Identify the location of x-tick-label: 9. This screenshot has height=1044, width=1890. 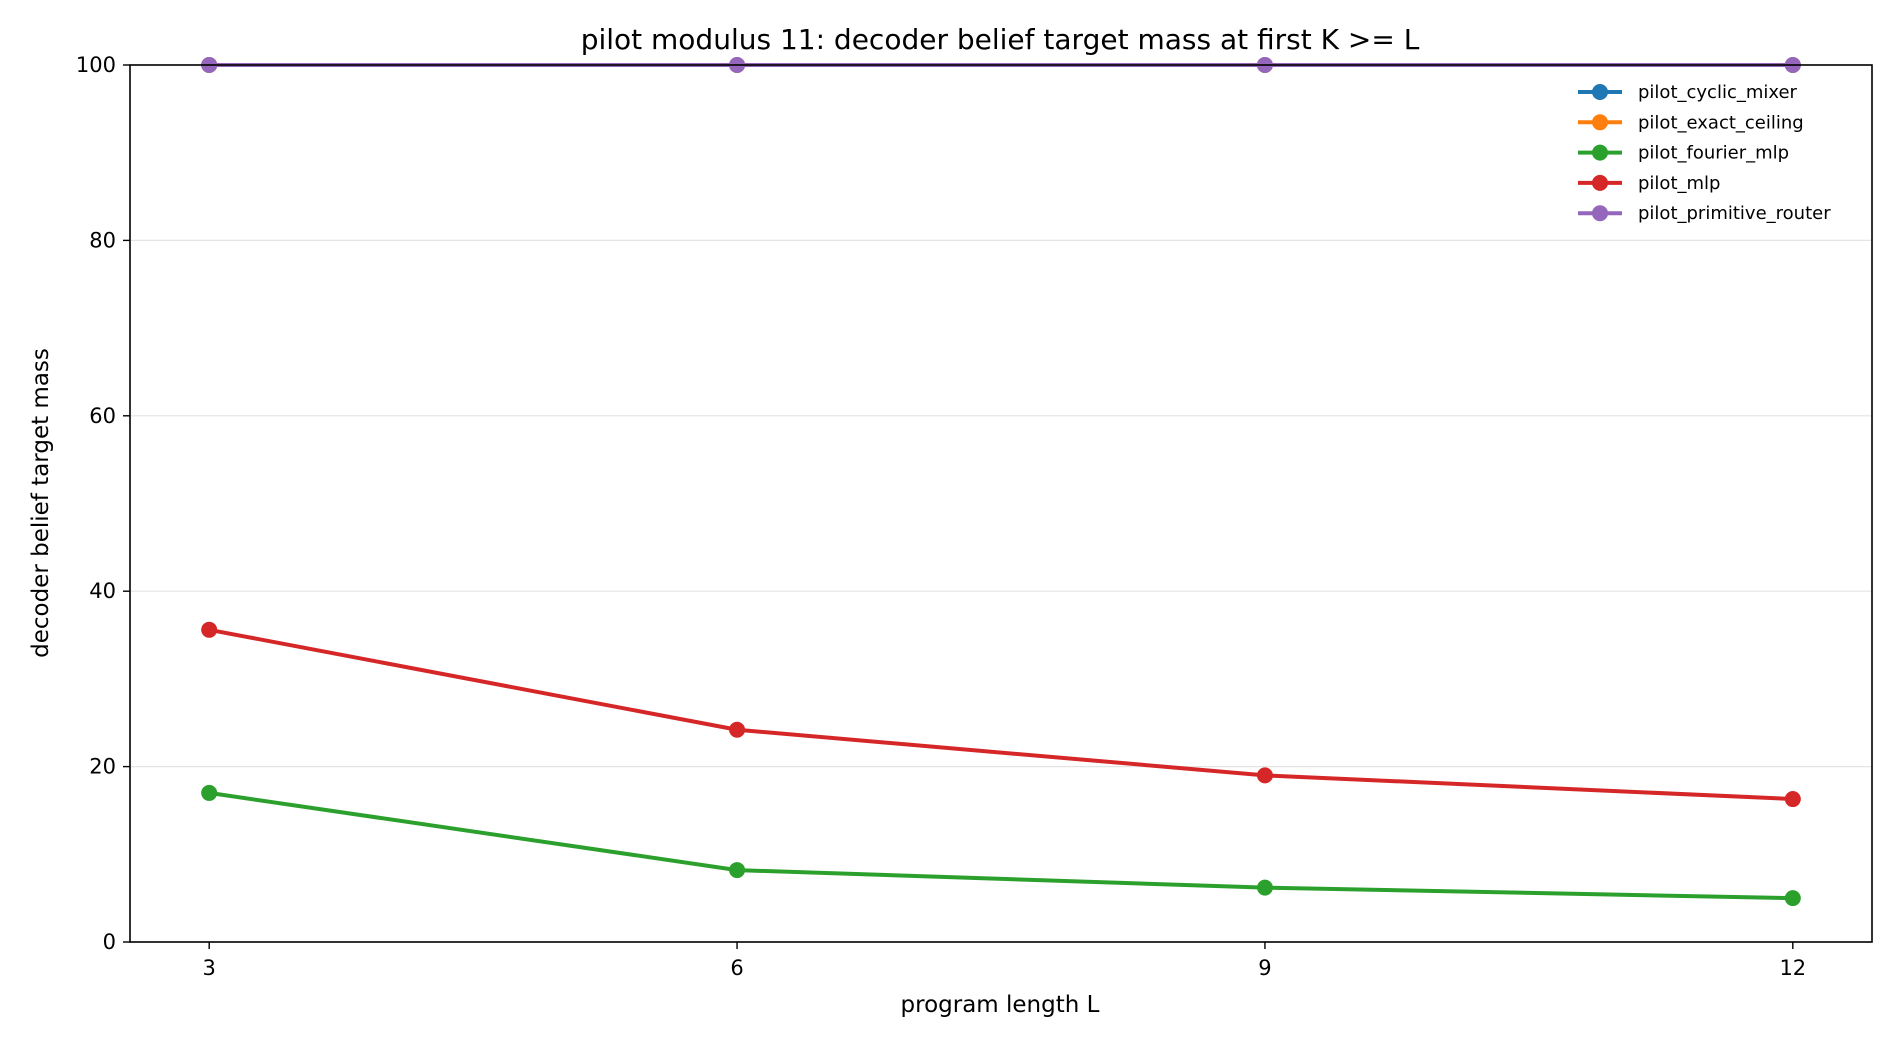
(1264, 968).